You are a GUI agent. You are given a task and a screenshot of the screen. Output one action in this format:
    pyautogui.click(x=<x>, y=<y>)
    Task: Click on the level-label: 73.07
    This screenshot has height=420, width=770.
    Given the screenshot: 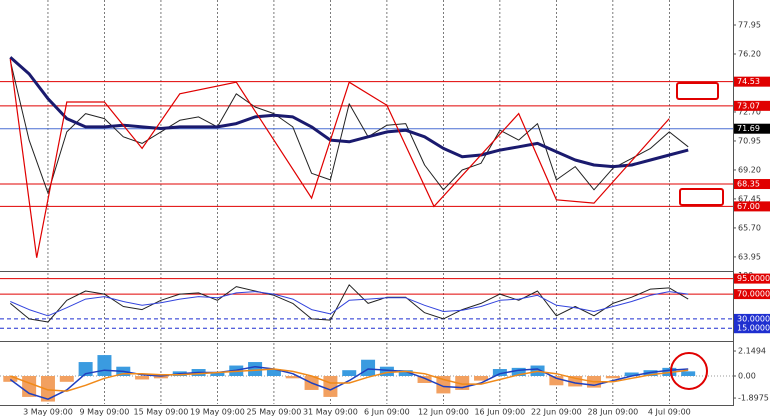 What is the action you would take?
    pyautogui.click(x=748, y=105)
    